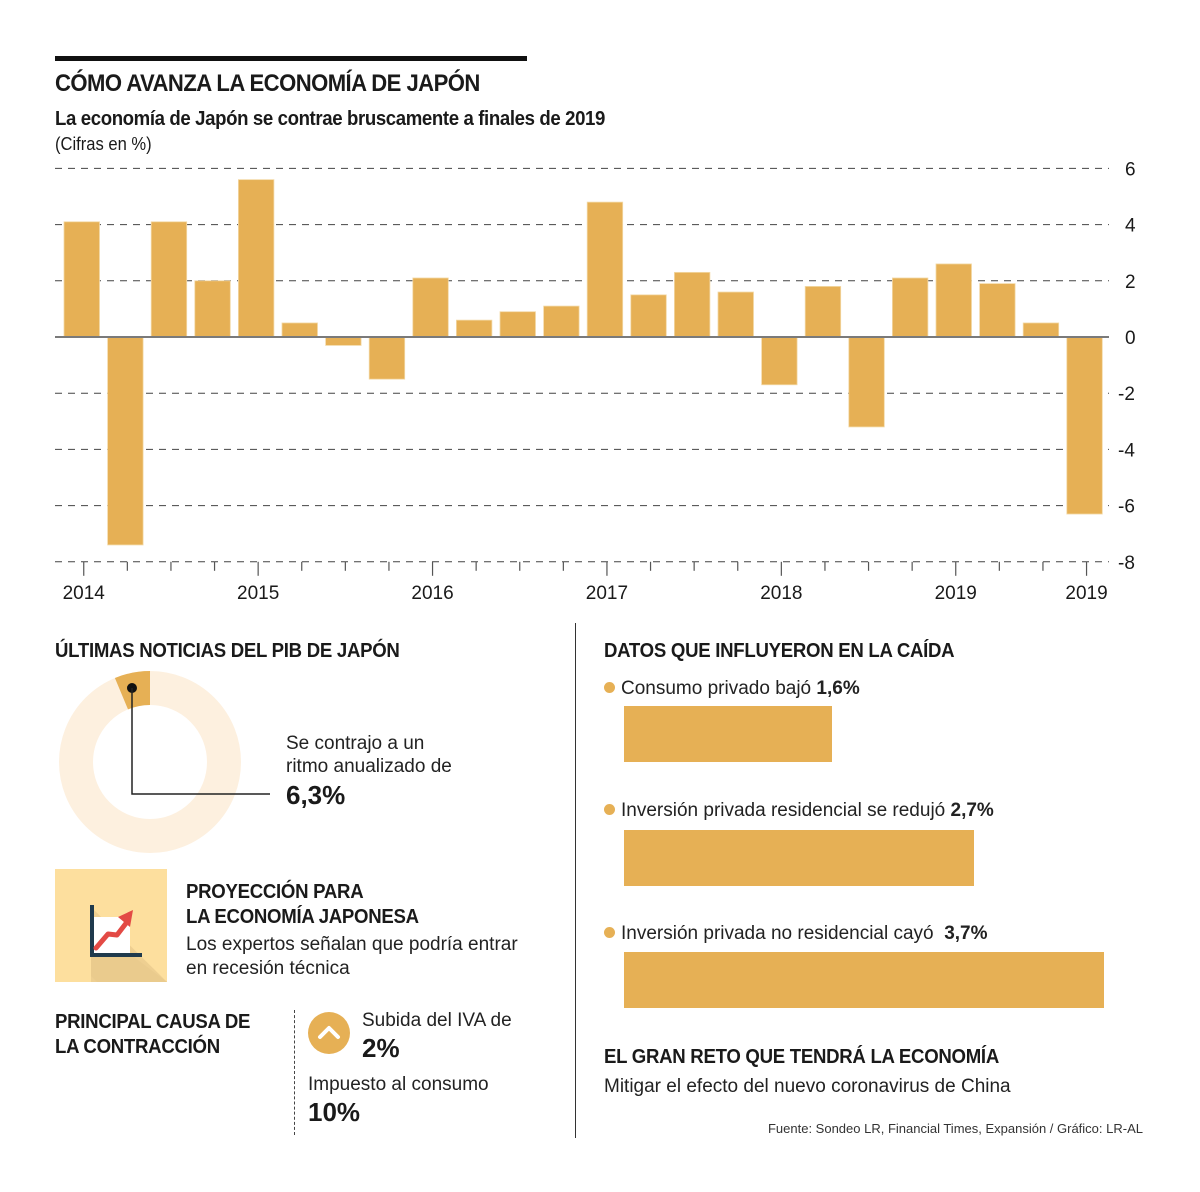  Describe the element at coordinates (1127, 366) in the screenshot. I see `chart-y-axis: 6 4 2 0 -2 -4 -6 -8` at that location.